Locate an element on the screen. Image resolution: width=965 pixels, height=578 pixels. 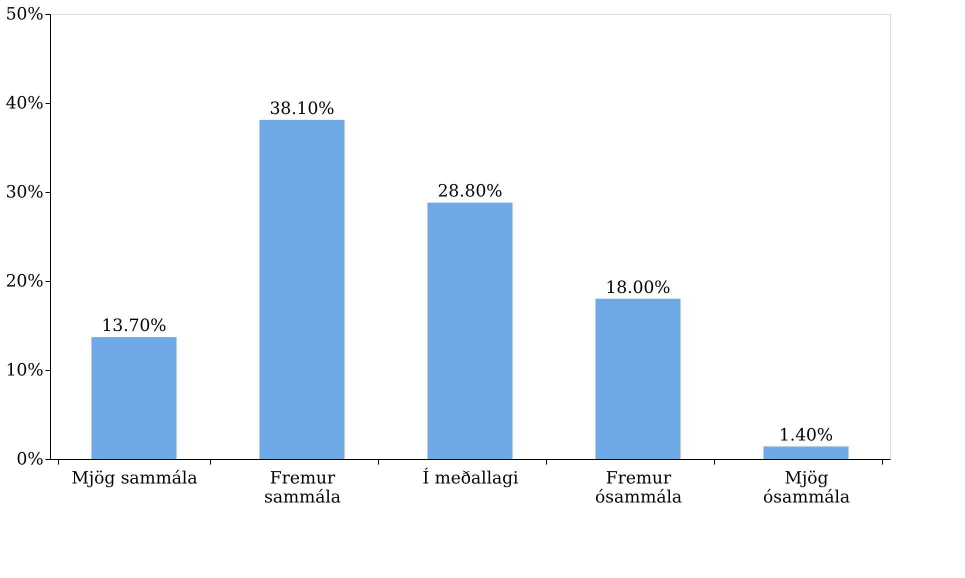
data-label: 28.80% is located at coordinates (470, 192).